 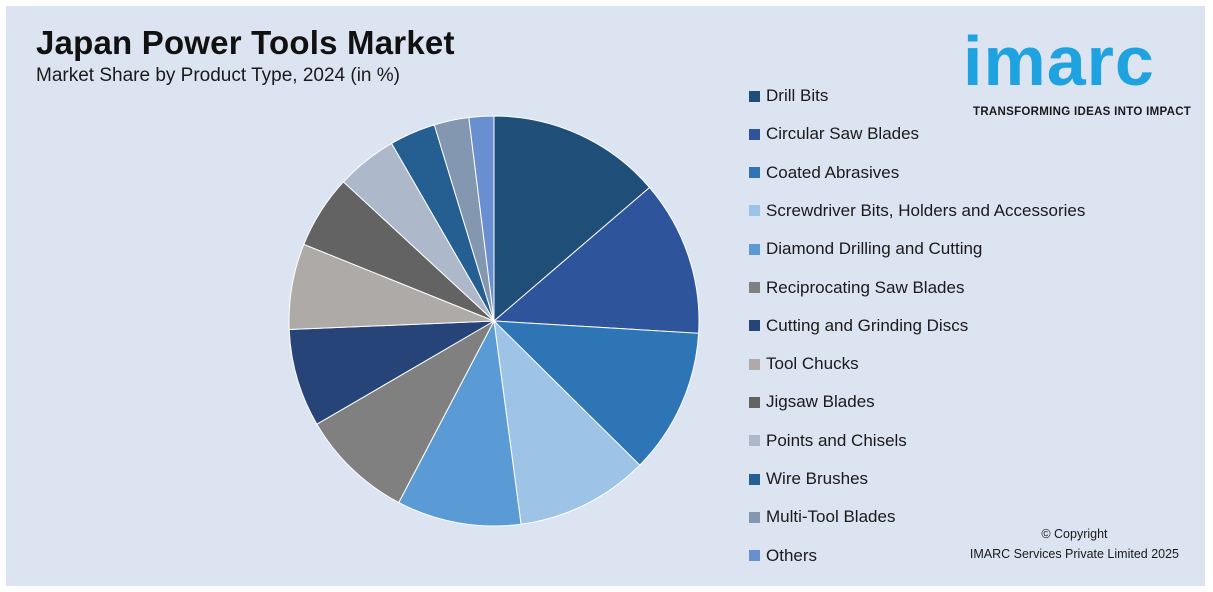 I want to click on legend-item: Coated Abrasives, so click(x=824, y=173).